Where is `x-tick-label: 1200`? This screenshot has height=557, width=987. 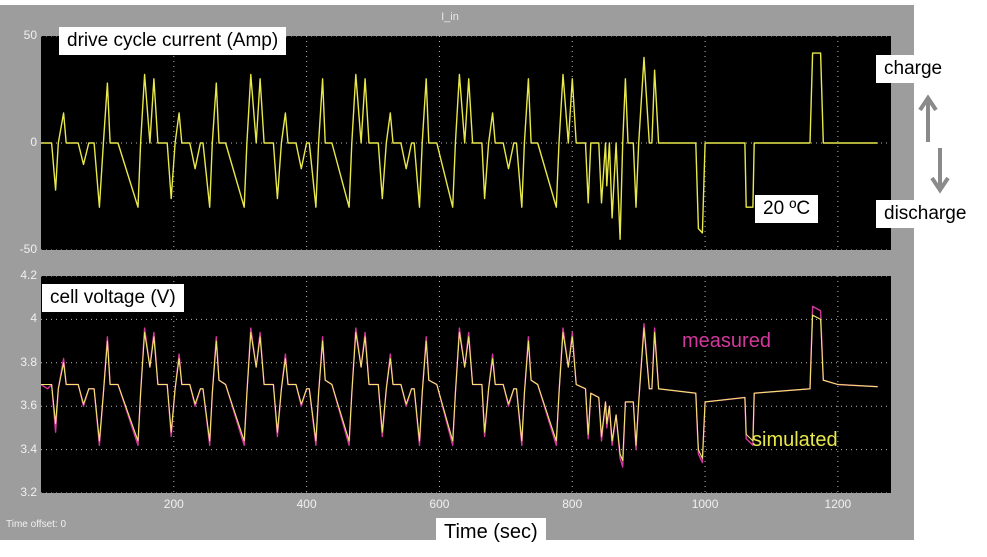 x-tick-label: 1200 is located at coordinates (838, 504).